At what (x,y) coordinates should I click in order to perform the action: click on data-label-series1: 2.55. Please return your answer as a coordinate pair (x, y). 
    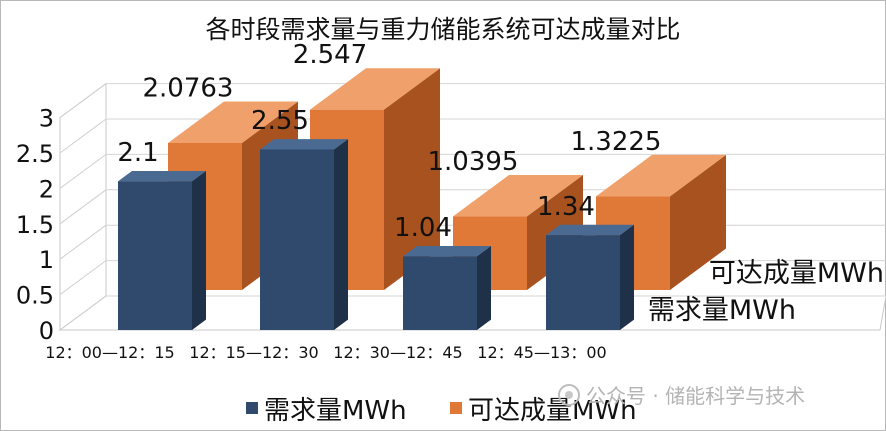
    Looking at the image, I should click on (280, 121).